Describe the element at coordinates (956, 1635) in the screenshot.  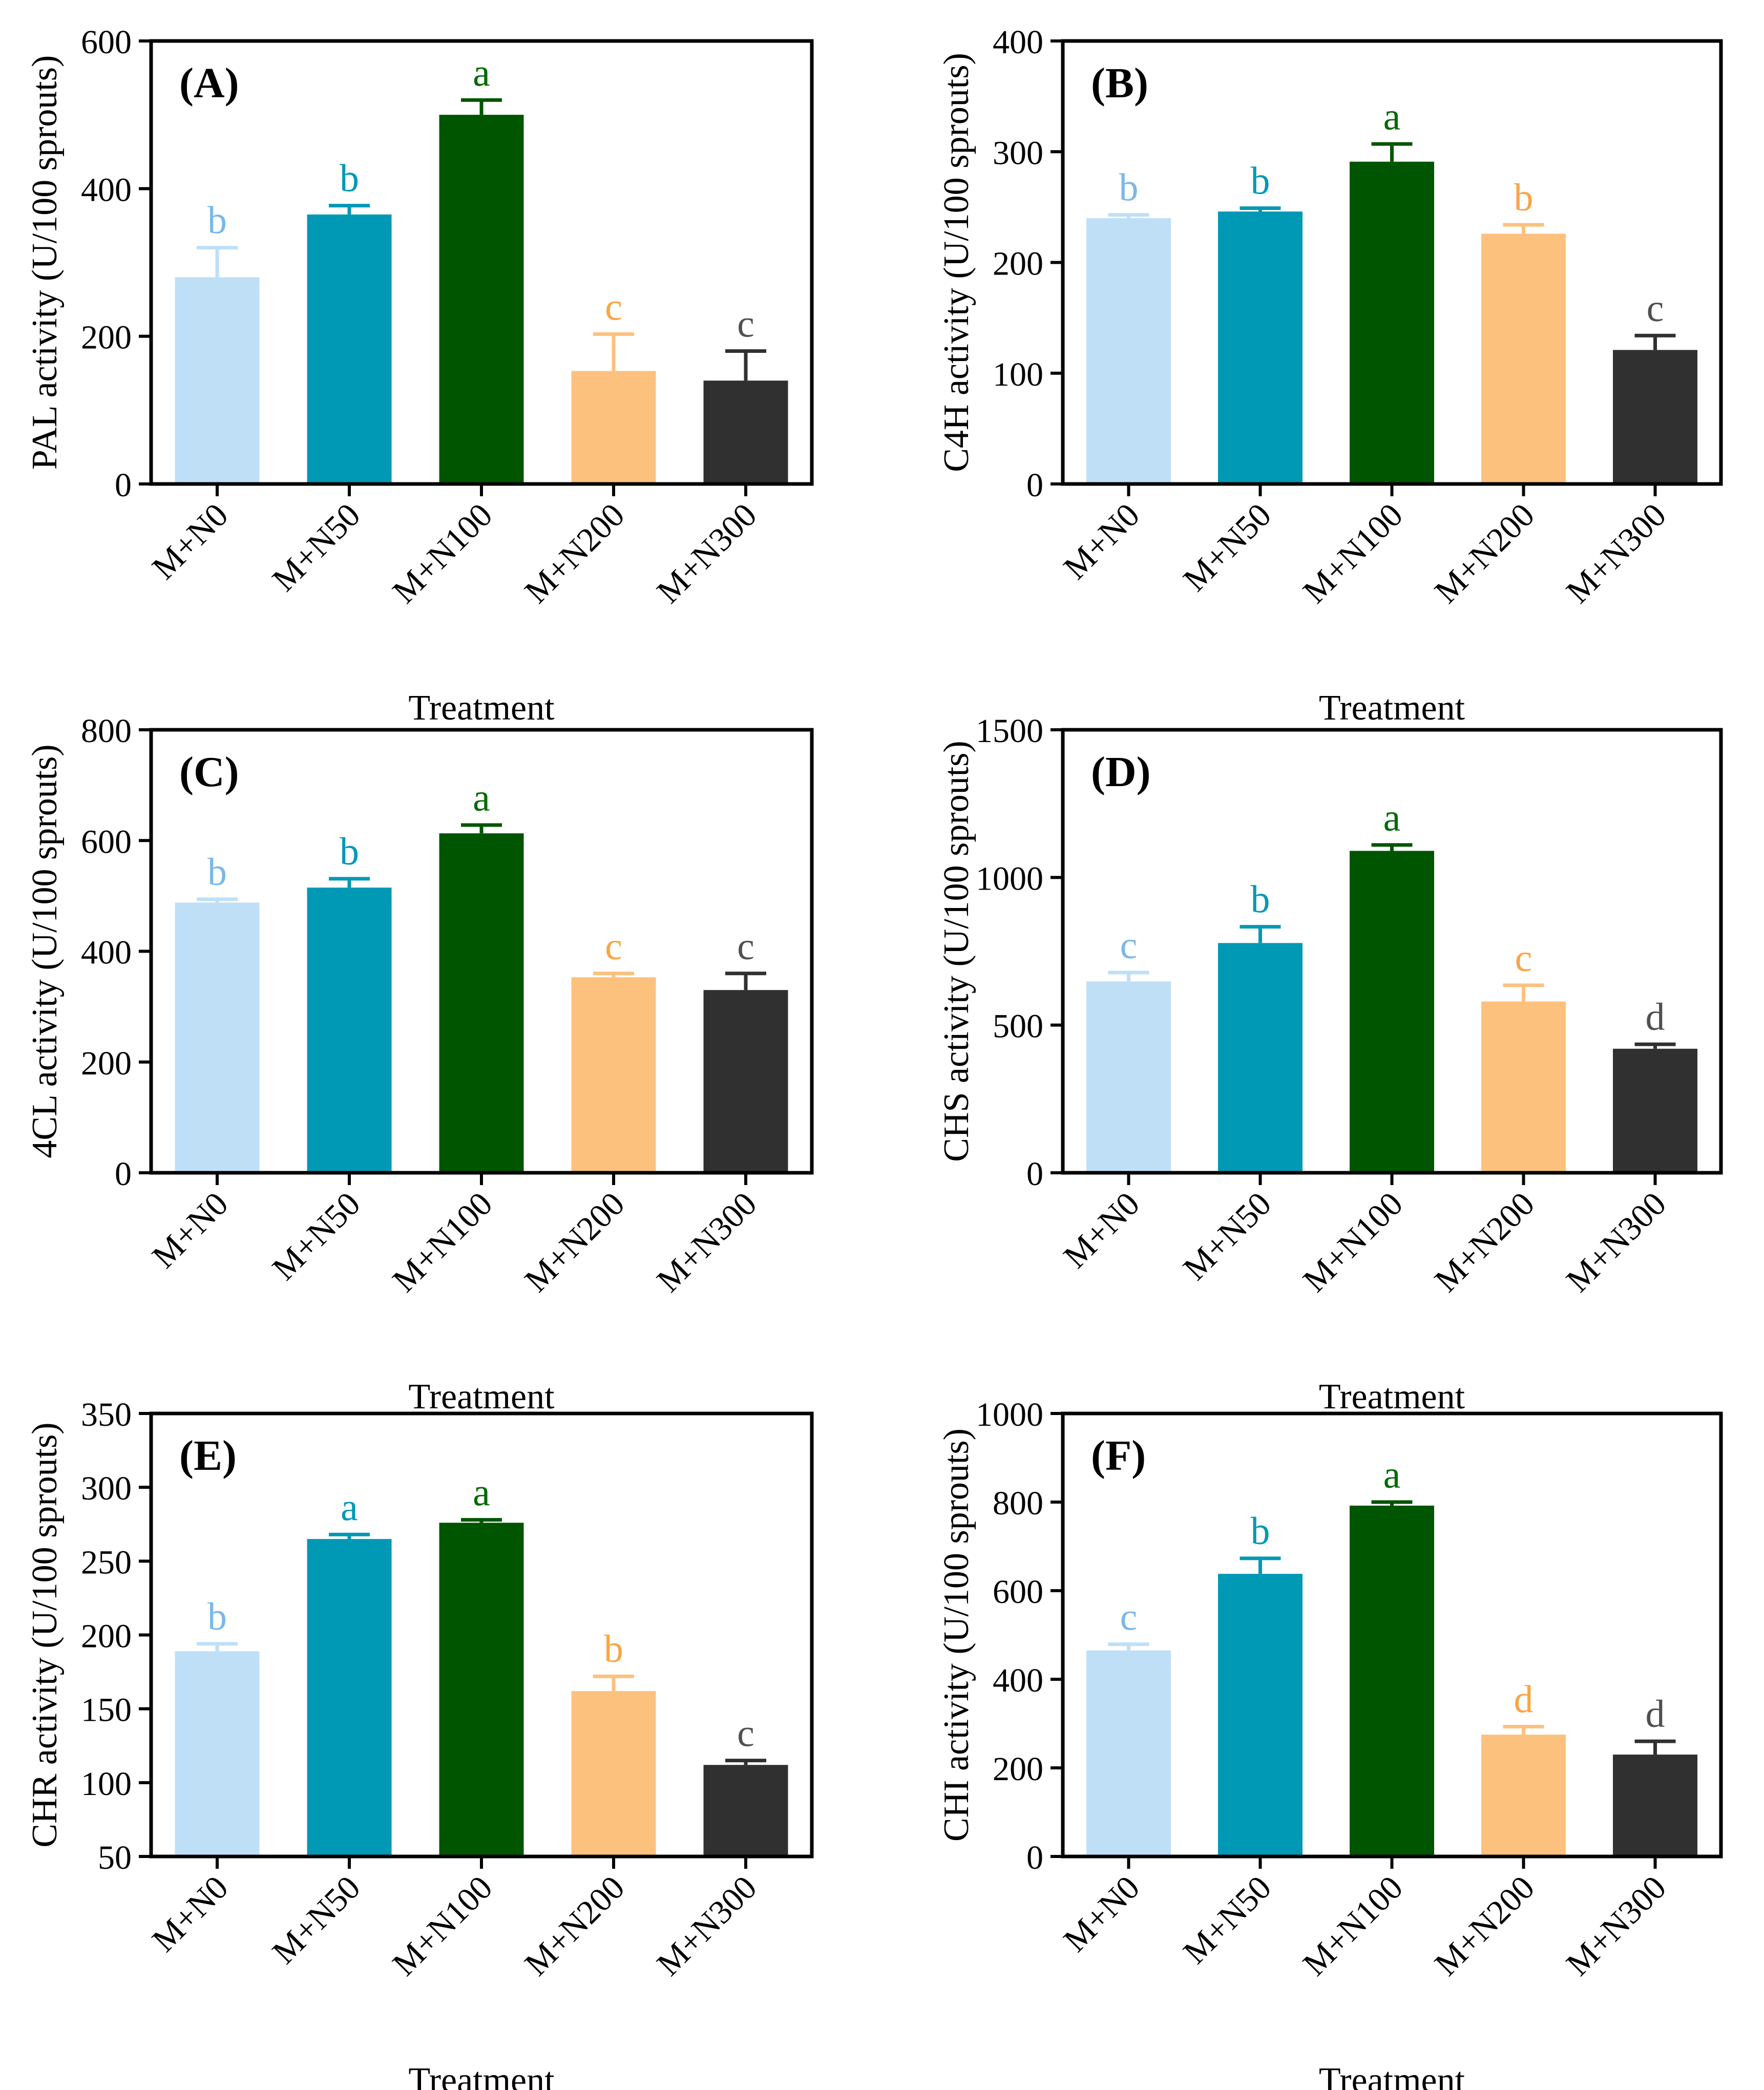
I see `y-axis-title: CHI activity (U/100 sprouts)` at that location.